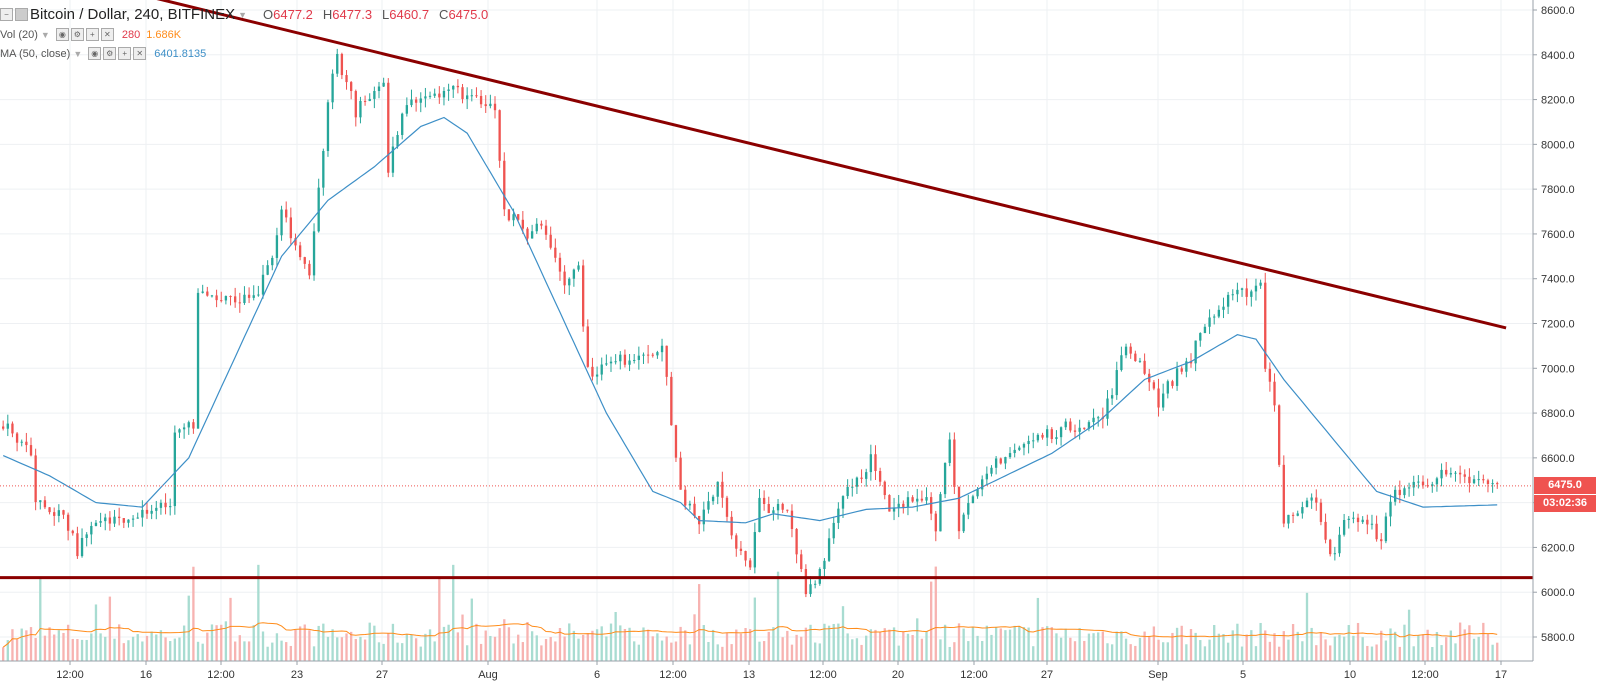 This screenshot has height=700, width=1600. Describe the element at coordinates (19, 34) in the screenshot. I see `volume-study-name: Vol (20)` at that location.